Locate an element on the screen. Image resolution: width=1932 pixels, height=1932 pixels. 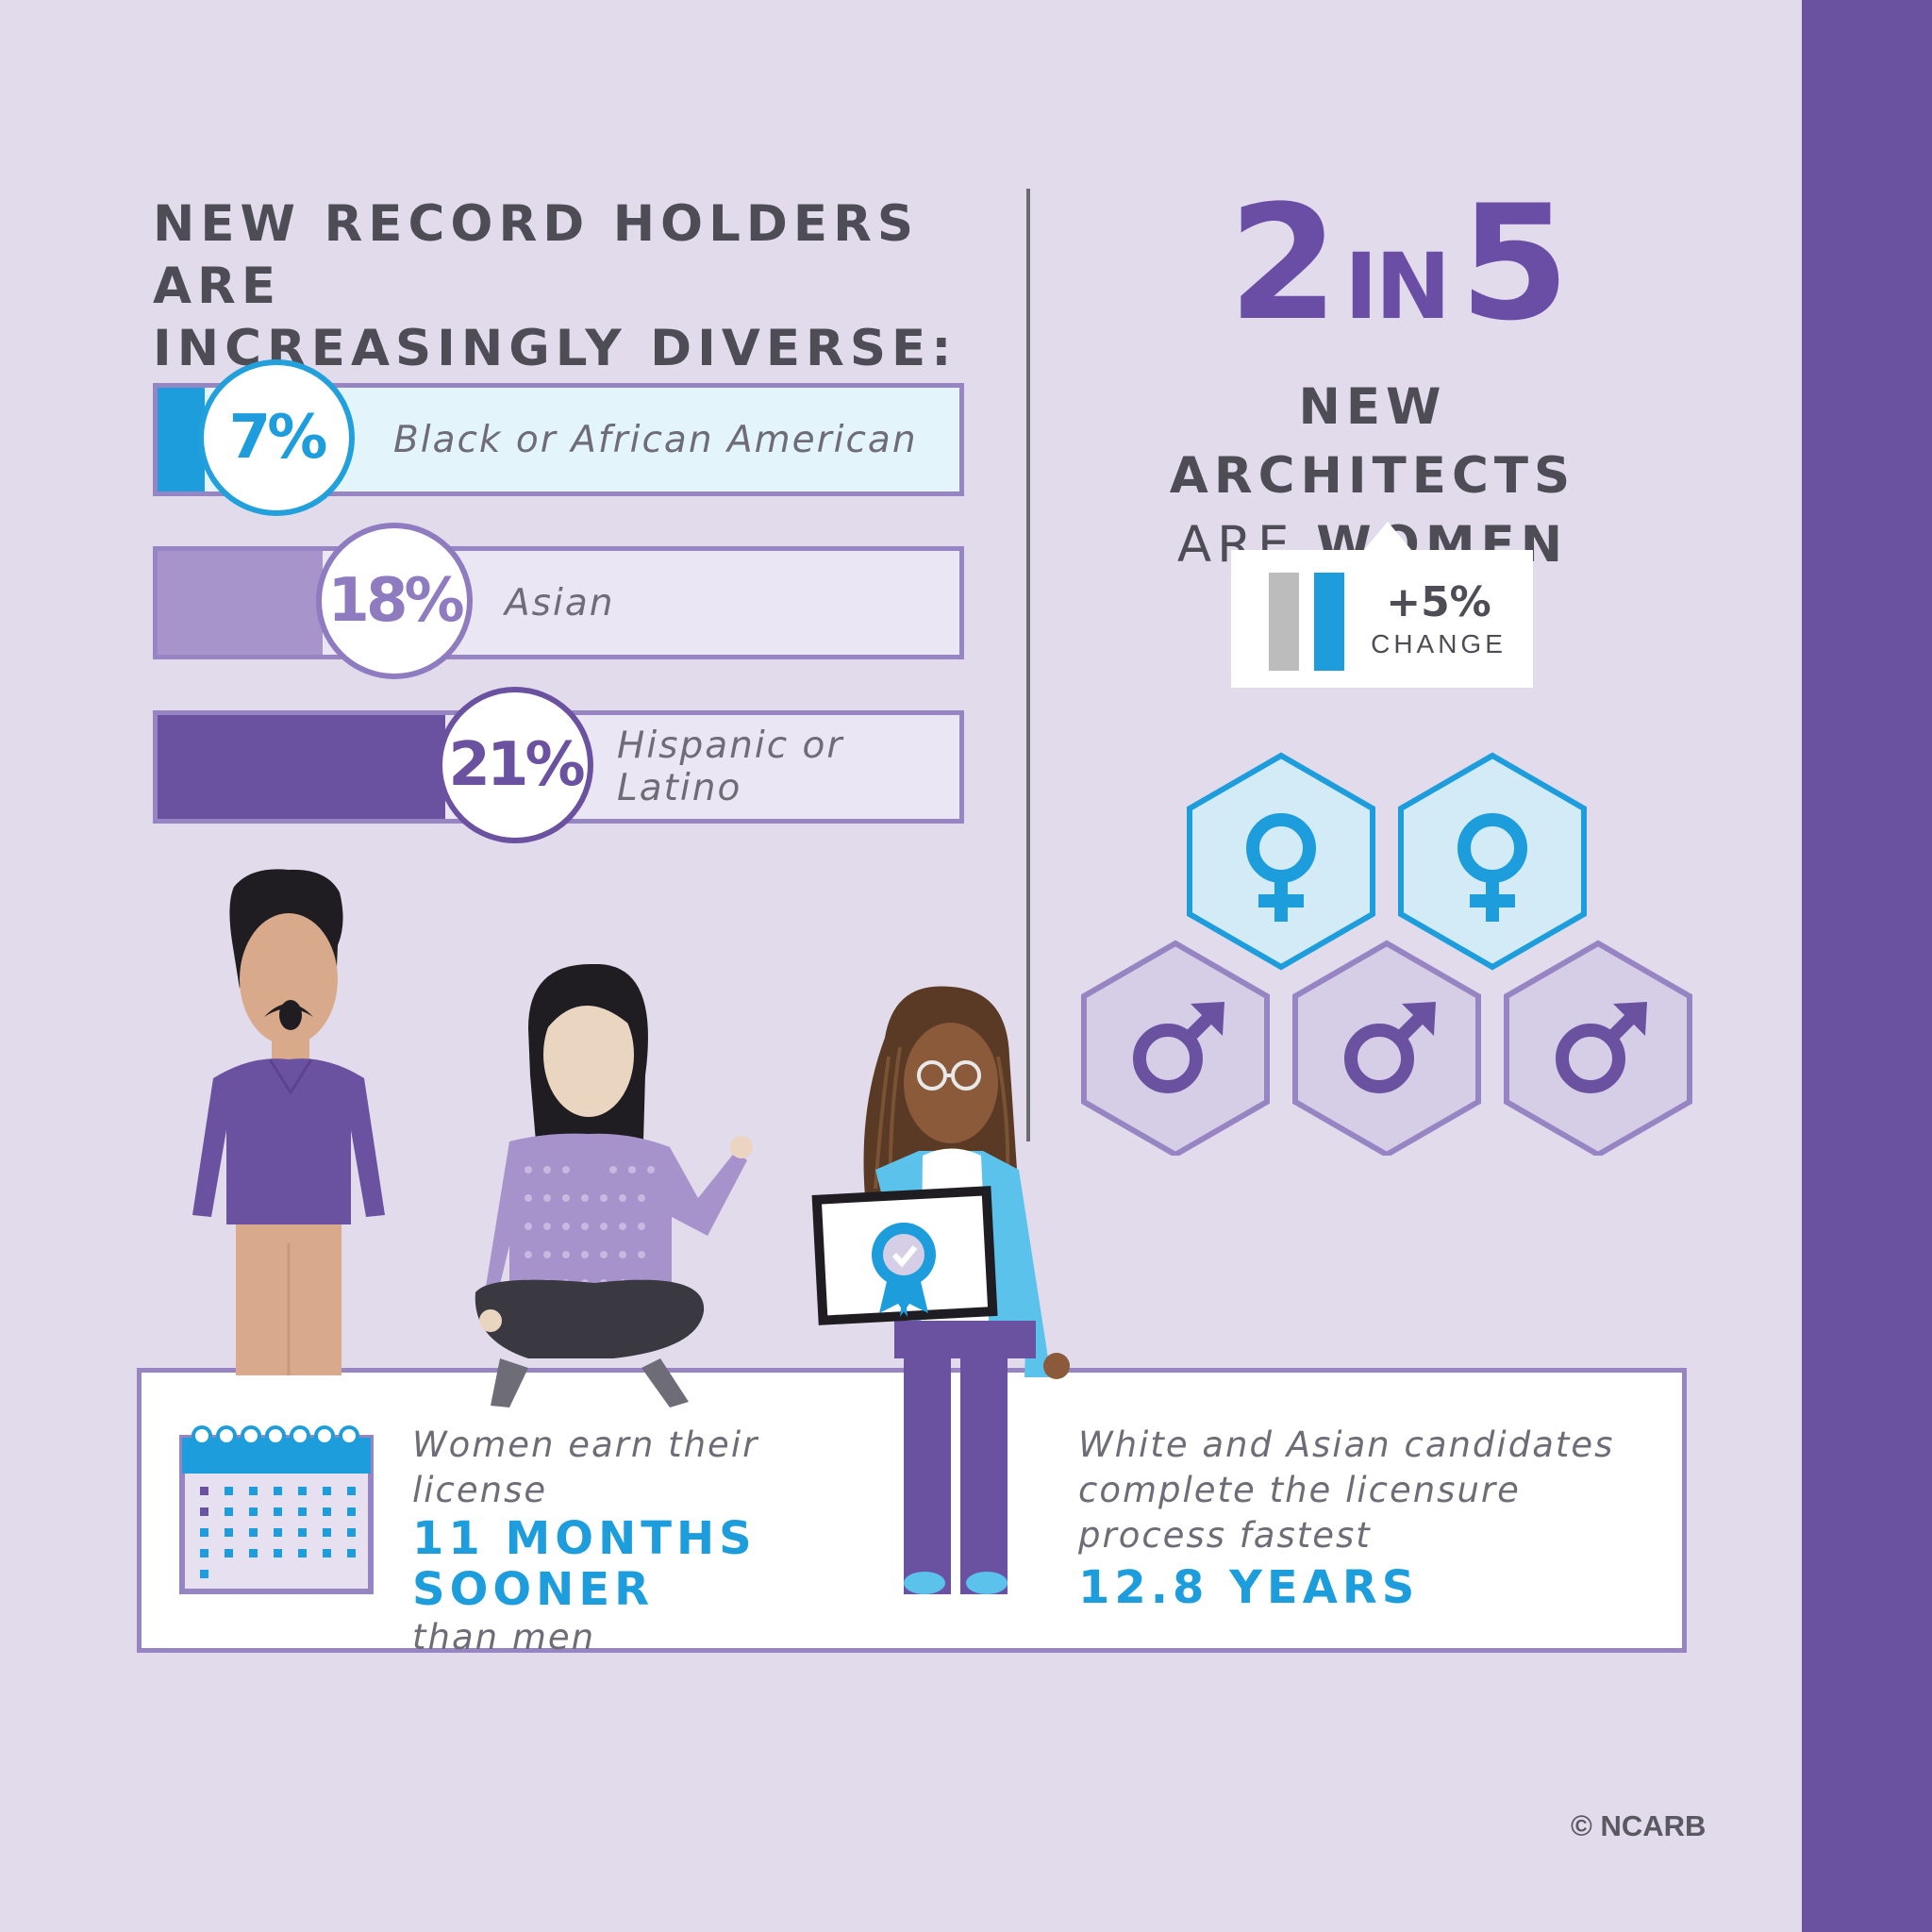
change-label: CHANGE is located at coordinates (1439, 643).